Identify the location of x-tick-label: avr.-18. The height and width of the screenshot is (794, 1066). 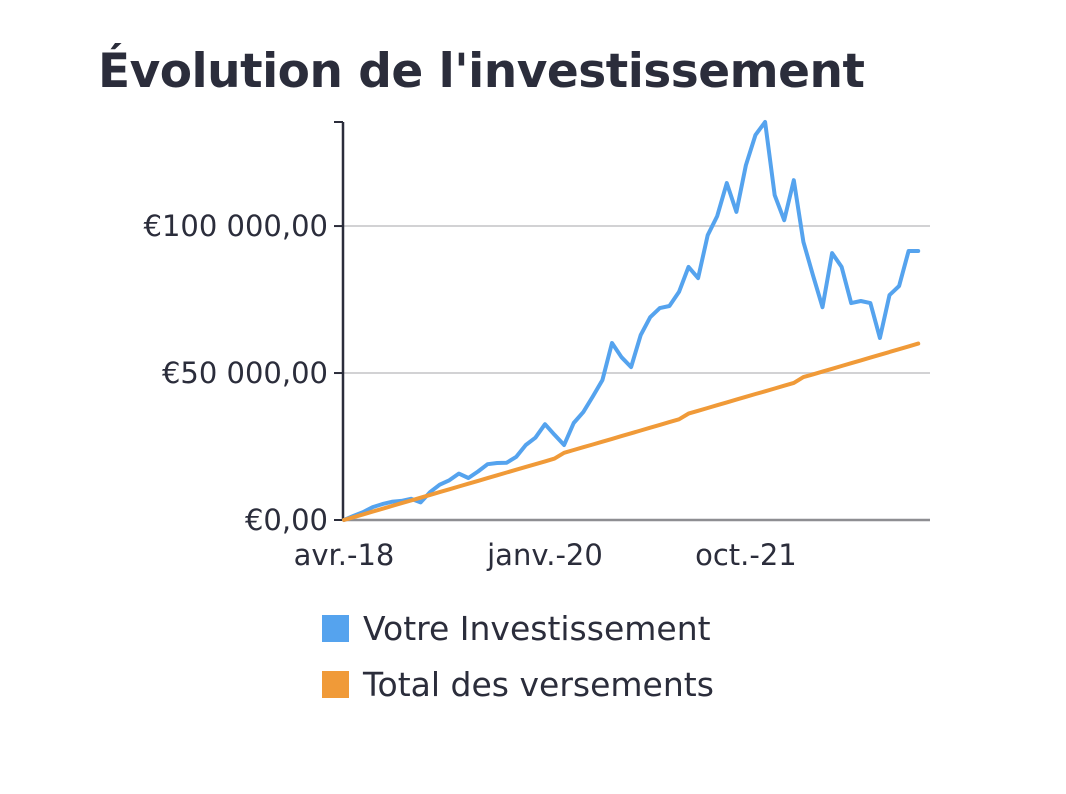
(344, 555).